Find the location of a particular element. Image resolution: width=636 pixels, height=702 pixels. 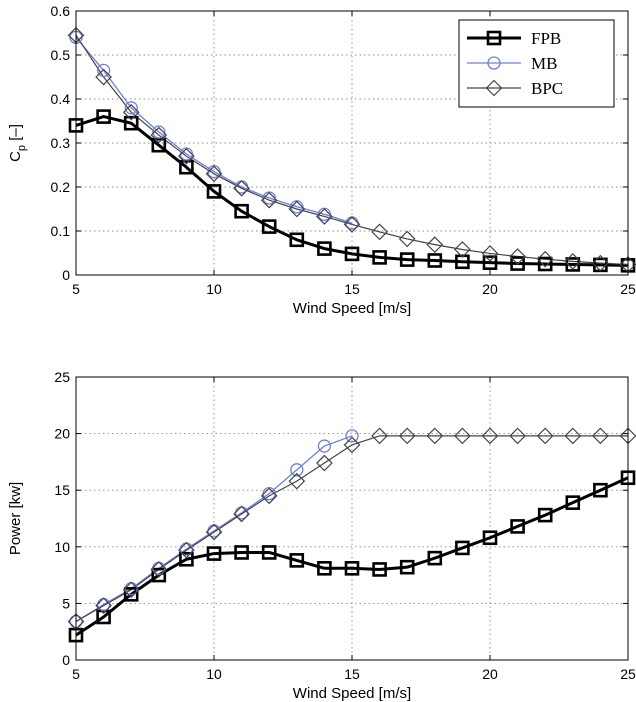

y-axis-label: Power [kw] is located at coordinates (15, 518).